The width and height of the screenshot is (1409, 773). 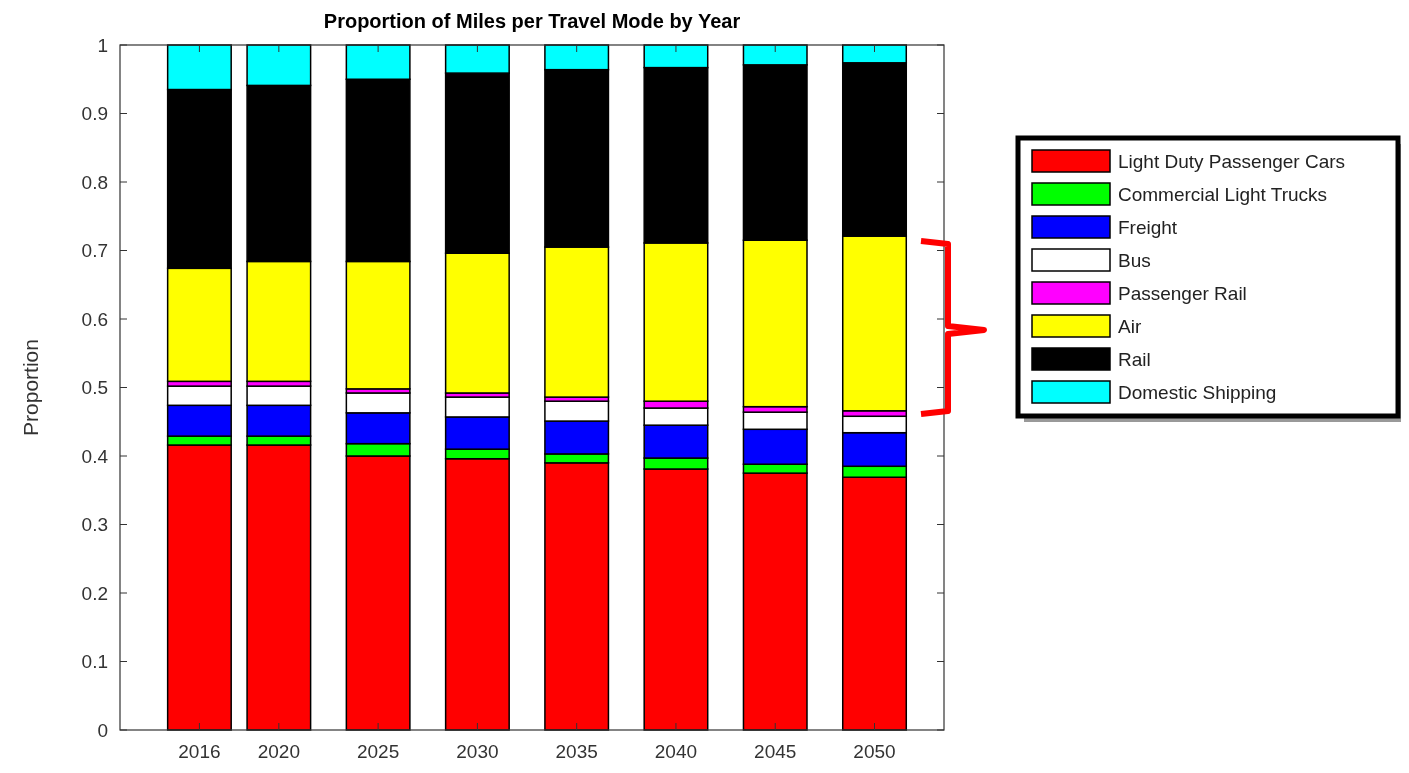 I want to click on x-tick-label: 2050, so click(x=874, y=751).